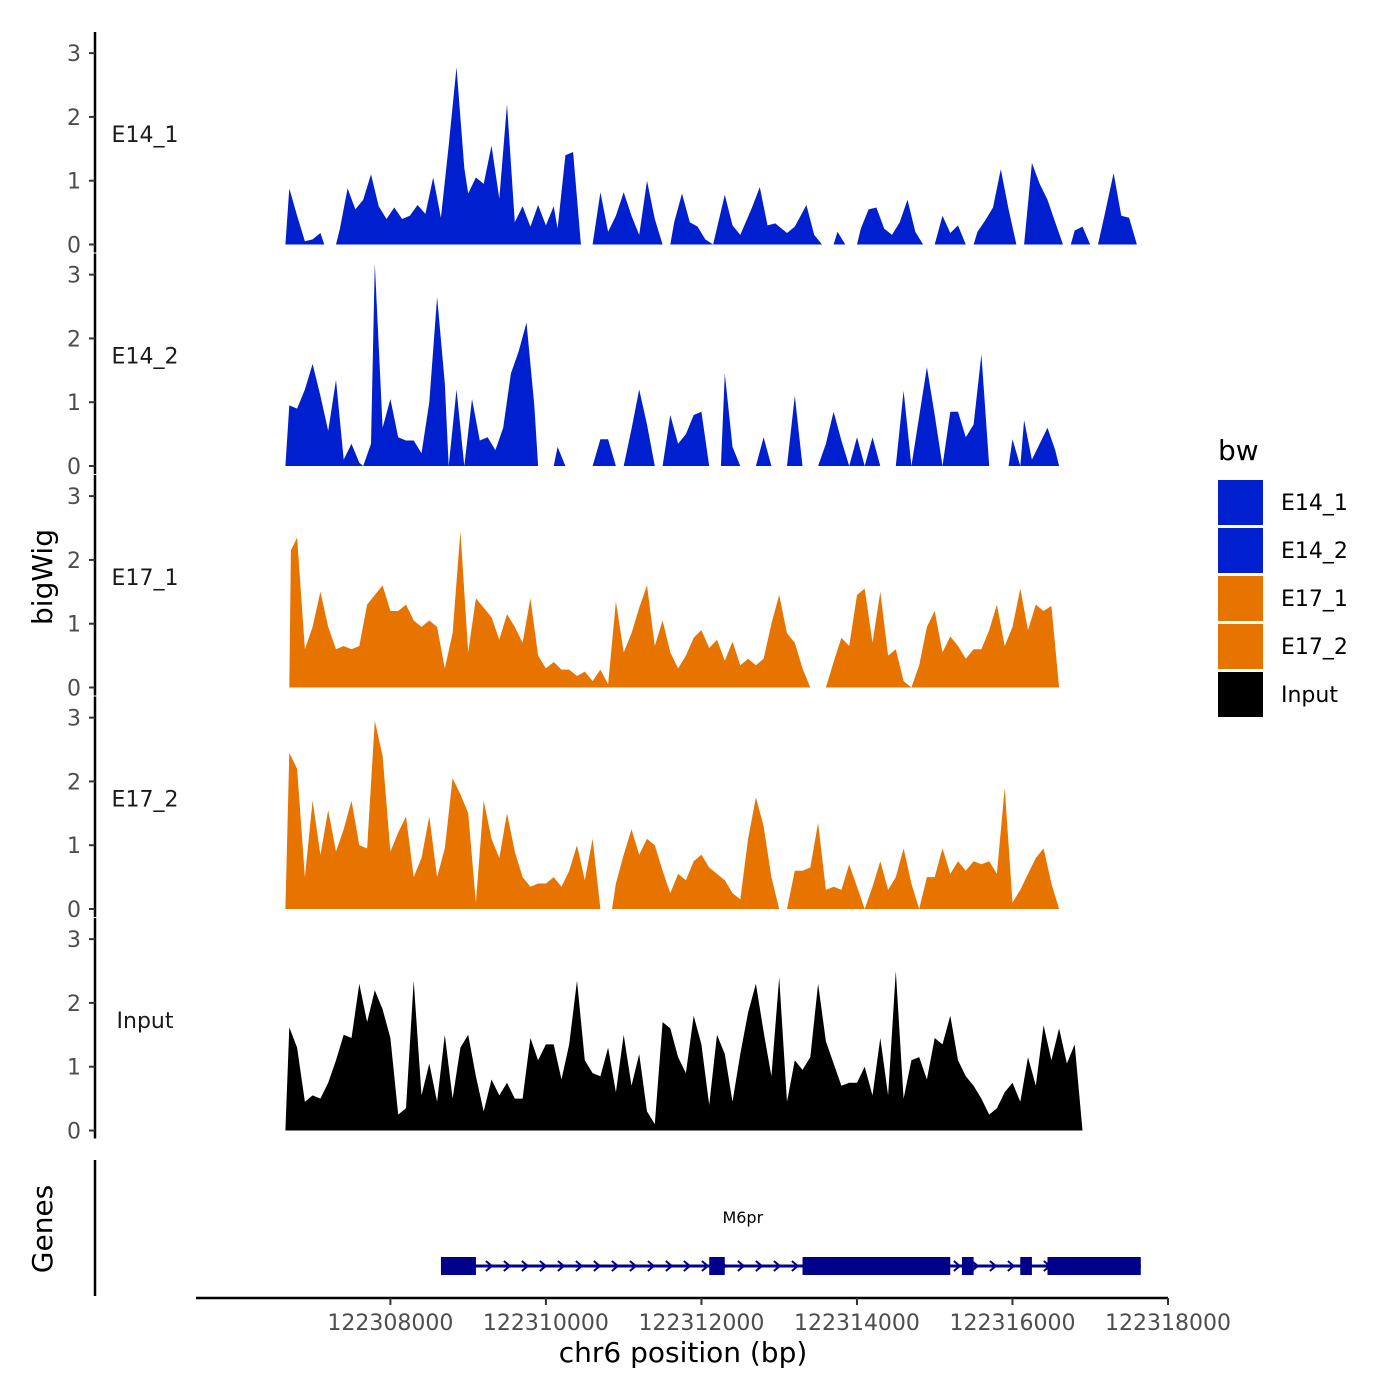  What do you see at coordinates (145, 1021) in the screenshot?
I see `track-label-input: Input` at bounding box center [145, 1021].